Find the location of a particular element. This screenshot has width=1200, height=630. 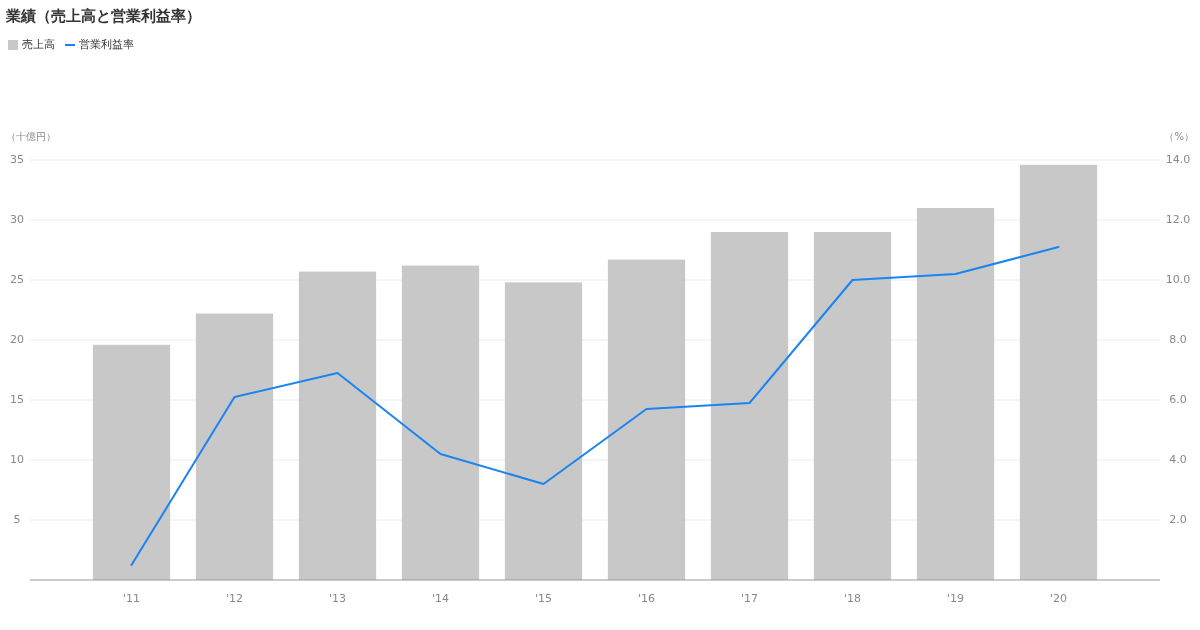

y2-tick-label: 10.0 is located at coordinates (1178, 279).